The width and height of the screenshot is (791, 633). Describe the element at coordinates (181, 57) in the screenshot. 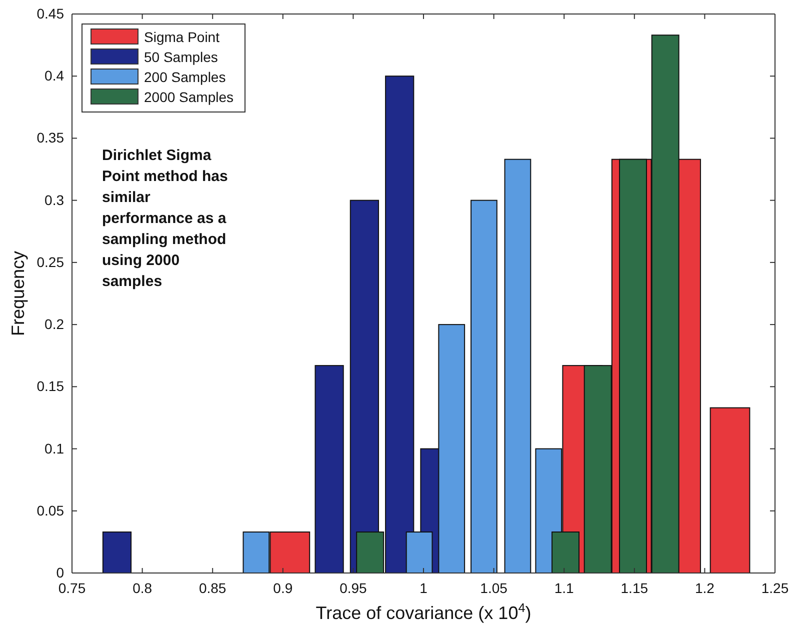

I see `legend-label: 50 Samples` at that location.